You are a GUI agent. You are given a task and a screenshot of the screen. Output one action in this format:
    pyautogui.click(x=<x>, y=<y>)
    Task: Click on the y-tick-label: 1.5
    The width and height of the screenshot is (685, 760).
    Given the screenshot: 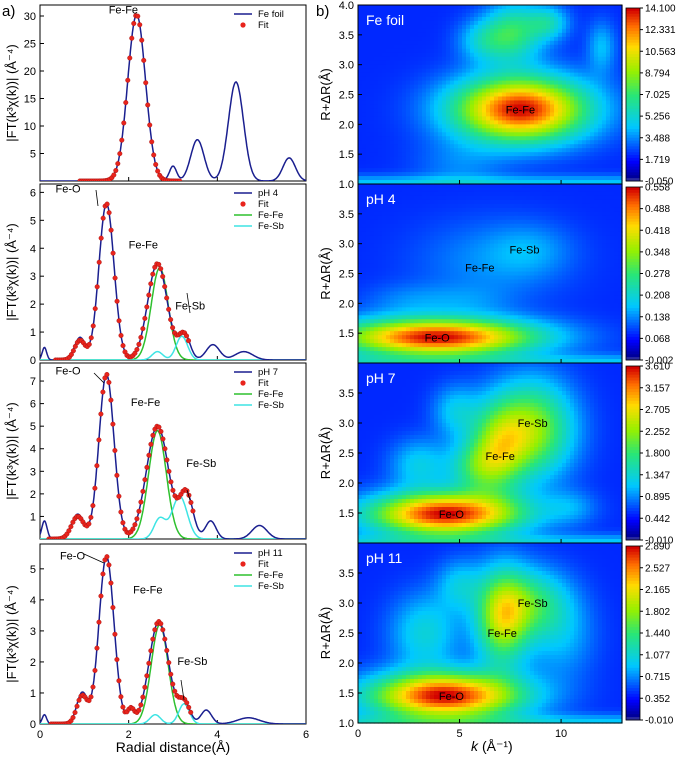 What is the action you would take?
    pyautogui.click(x=346, y=155)
    